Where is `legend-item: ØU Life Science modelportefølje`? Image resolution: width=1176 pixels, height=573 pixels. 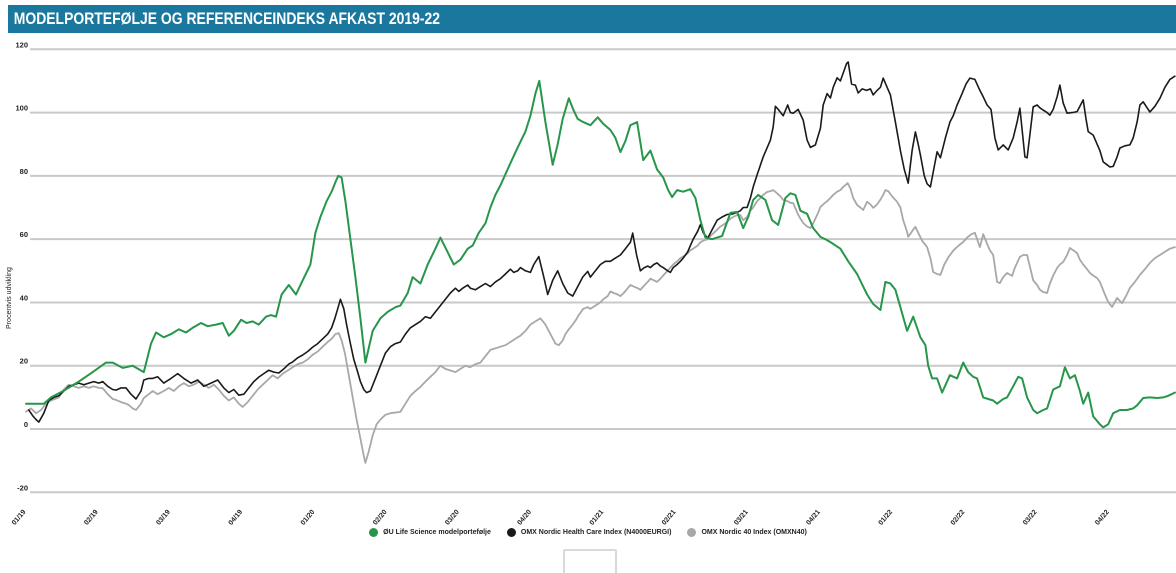
legend-item: ØU Life Science modelportefølje is located at coordinates (430, 532).